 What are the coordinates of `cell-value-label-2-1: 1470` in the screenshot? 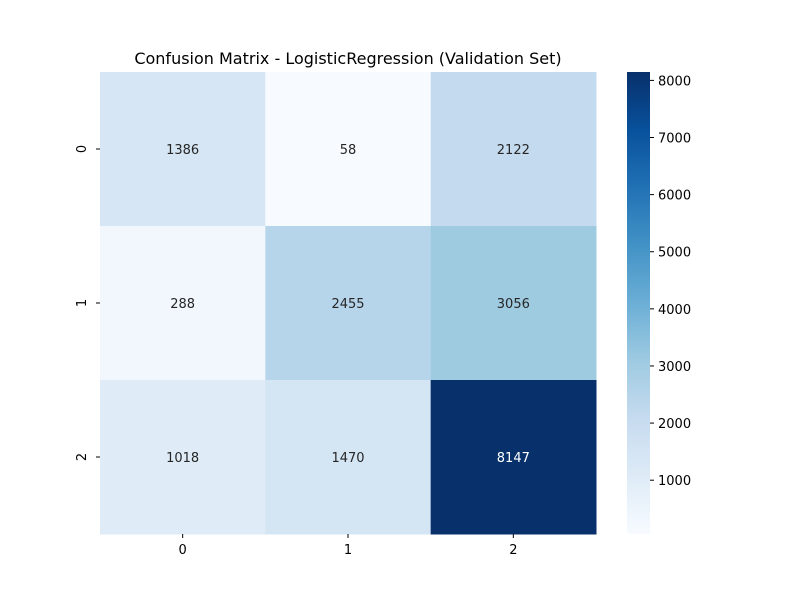 It's located at (347, 458).